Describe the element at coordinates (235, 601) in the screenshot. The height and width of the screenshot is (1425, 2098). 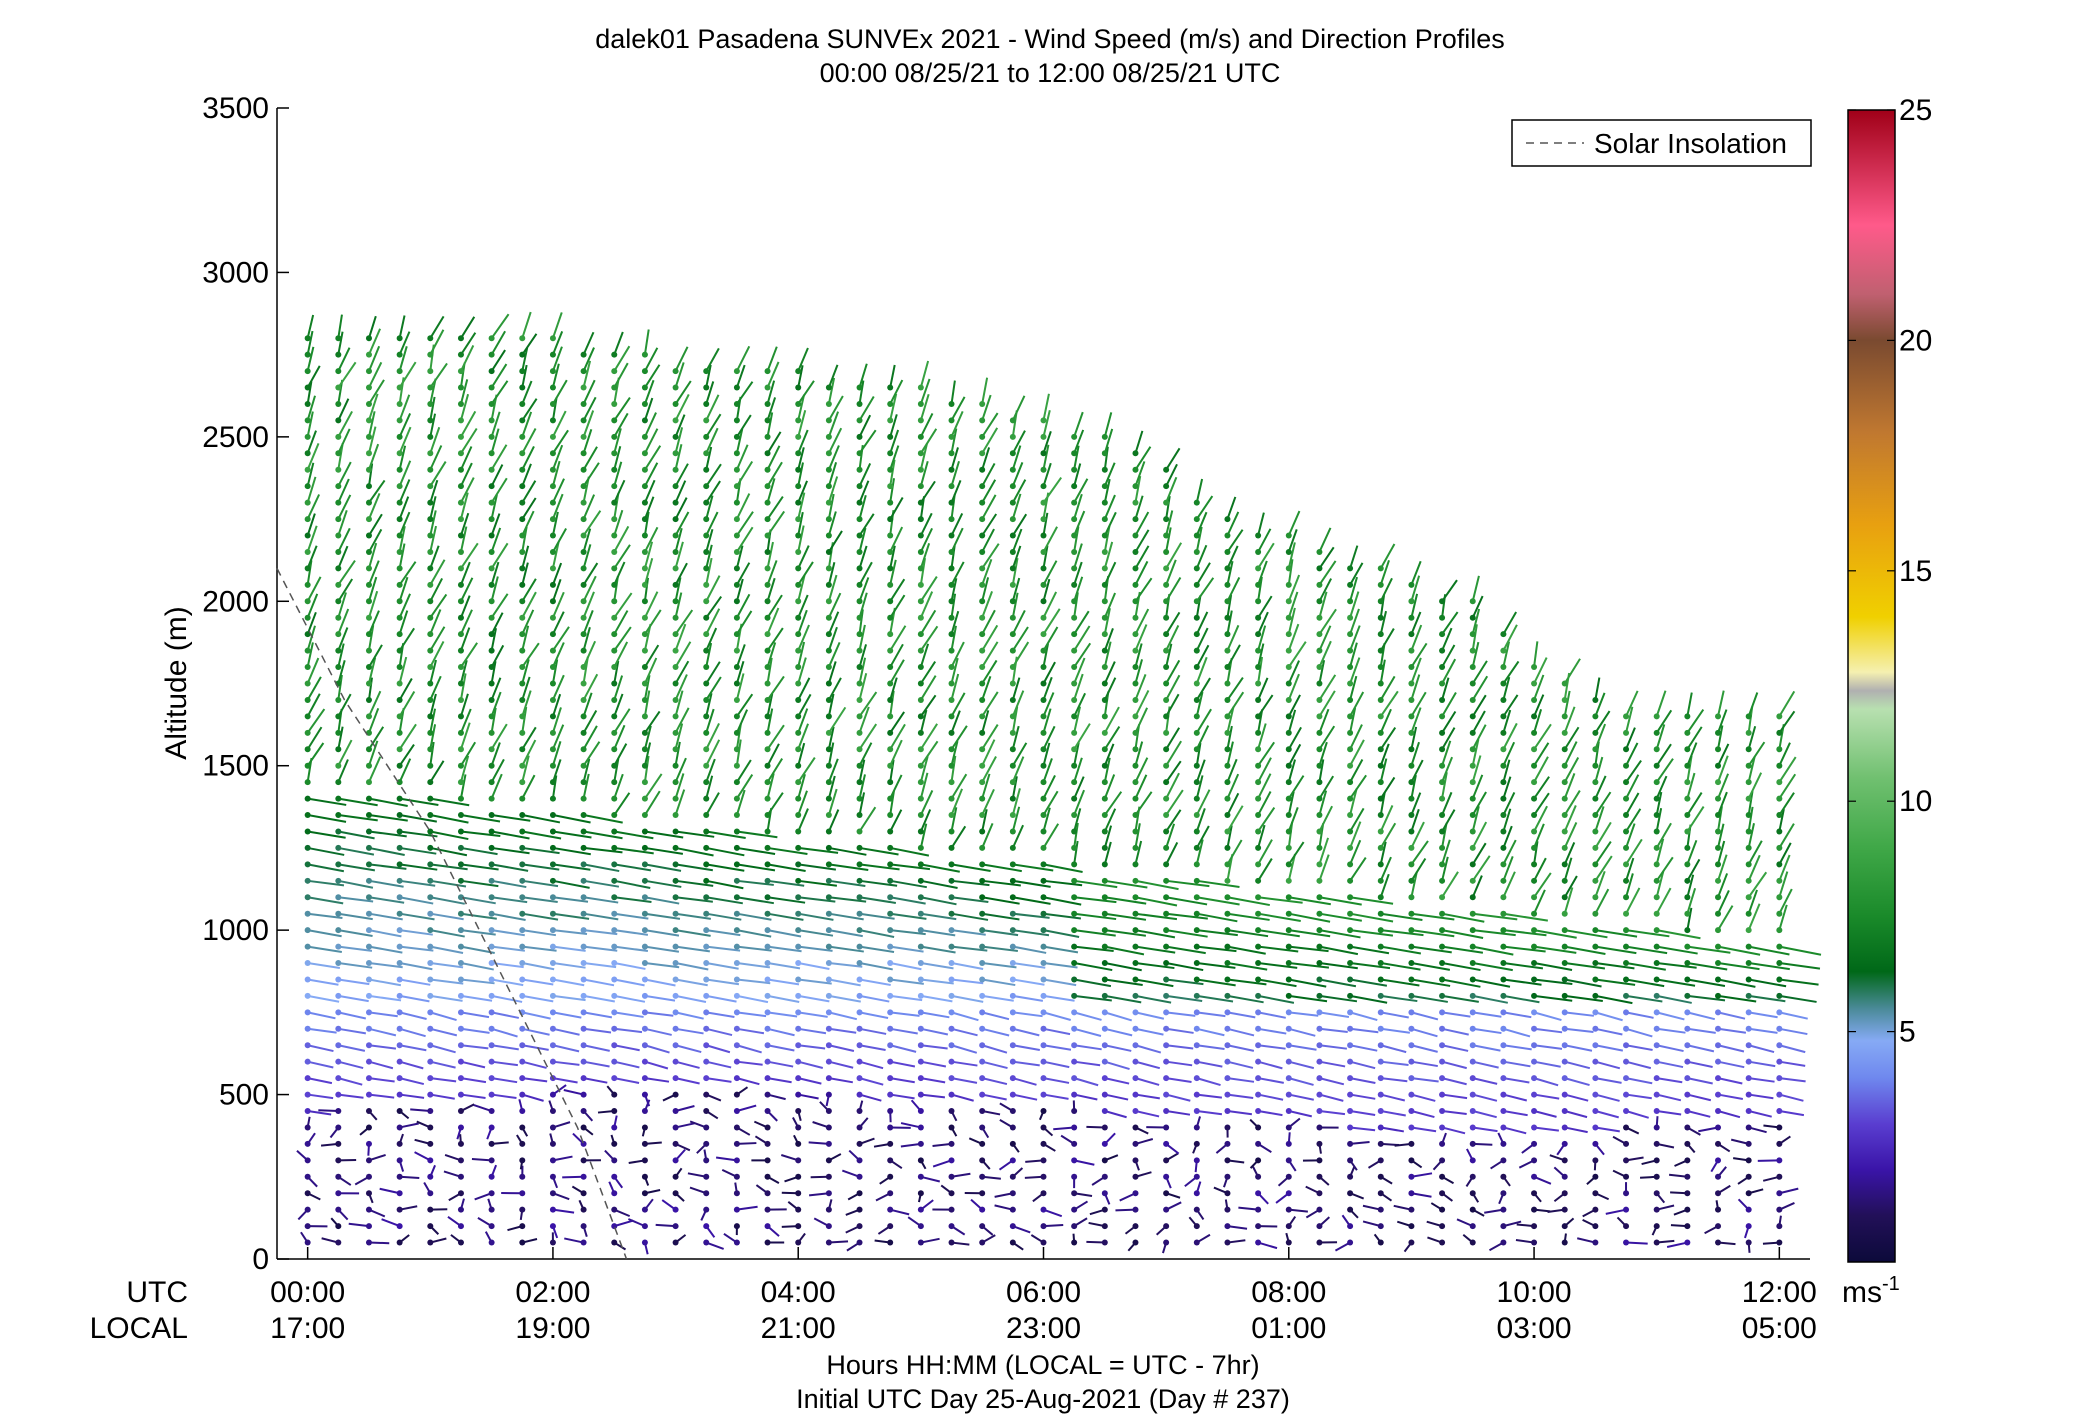
I see `y-tick-label: 2000` at that location.